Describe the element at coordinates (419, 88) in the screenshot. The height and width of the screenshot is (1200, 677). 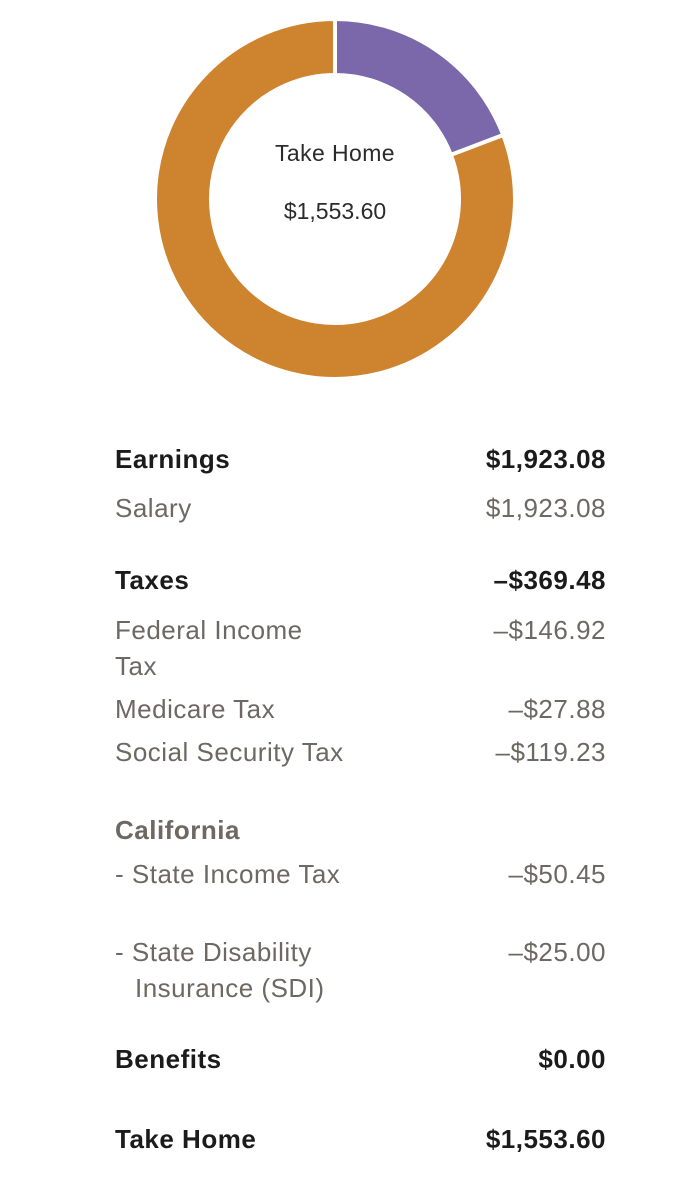
I see `donut-slice-taxes` at that location.